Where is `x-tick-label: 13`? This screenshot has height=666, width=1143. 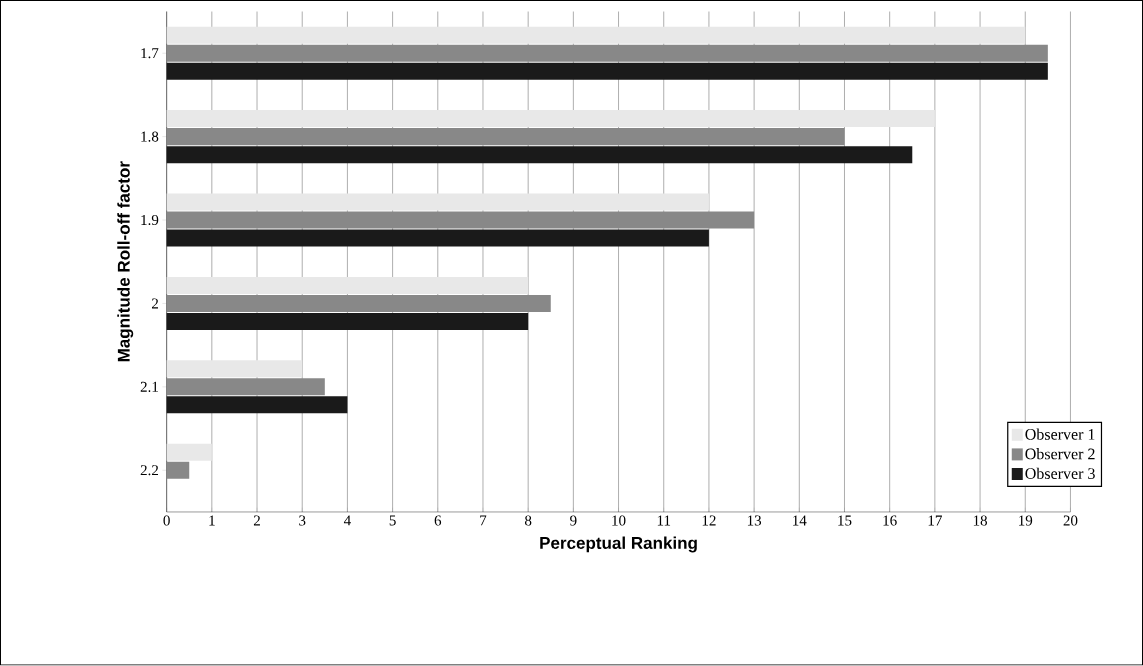
x-tick-label: 13 is located at coordinates (754, 520).